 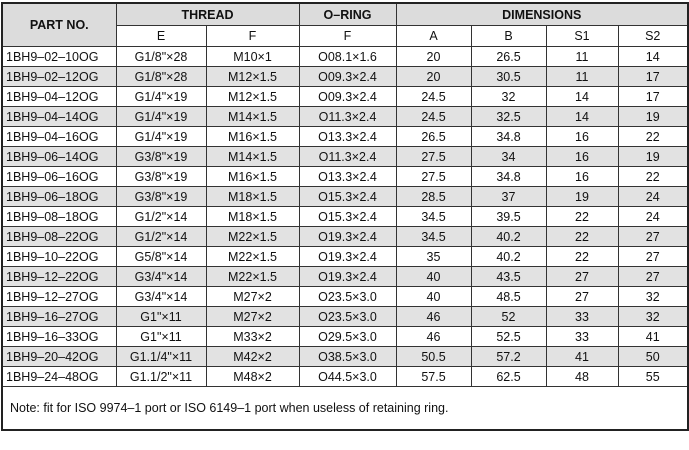 I want to click on cell: 62.5, so click(x=508, y=376).